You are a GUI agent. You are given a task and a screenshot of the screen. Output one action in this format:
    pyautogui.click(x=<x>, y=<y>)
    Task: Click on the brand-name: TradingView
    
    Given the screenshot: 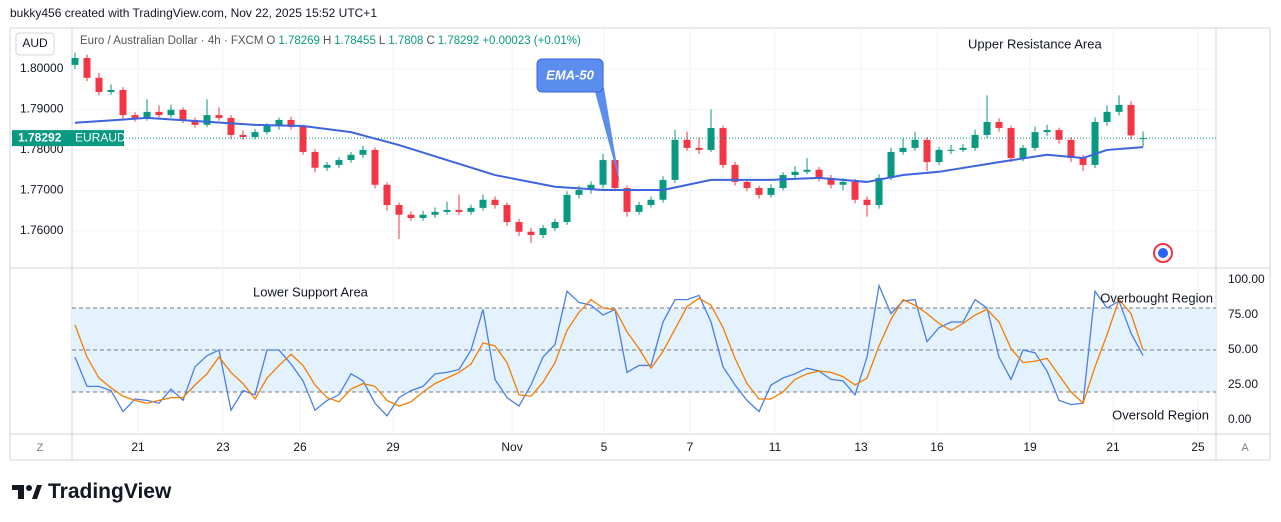 What is the action you would take?
    pyautogui.click(x=110, y=491)
    